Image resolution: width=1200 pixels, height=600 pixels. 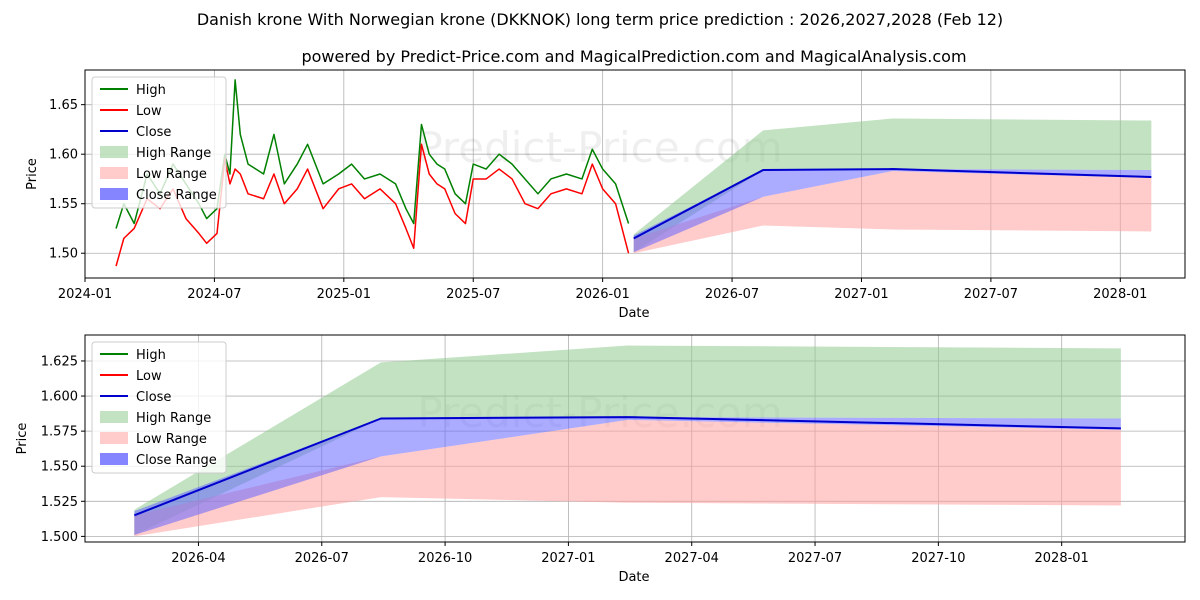 What do you see at coordinates (59, 361) in the screenshot?
I see `y-tick-label: 1.625` at bounding box center [59, 361].